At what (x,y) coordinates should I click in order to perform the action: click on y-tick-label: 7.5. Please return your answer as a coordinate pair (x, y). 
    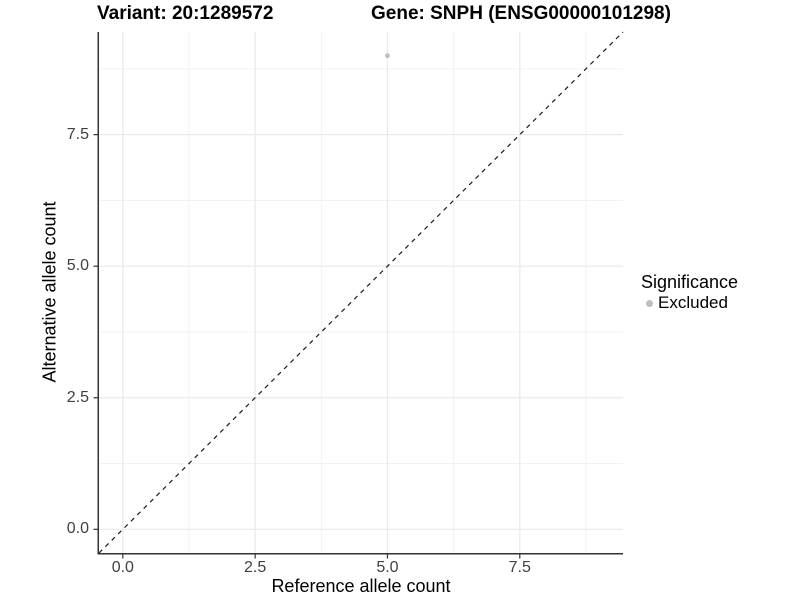
    Looking at the image, I should click on (77, 134).